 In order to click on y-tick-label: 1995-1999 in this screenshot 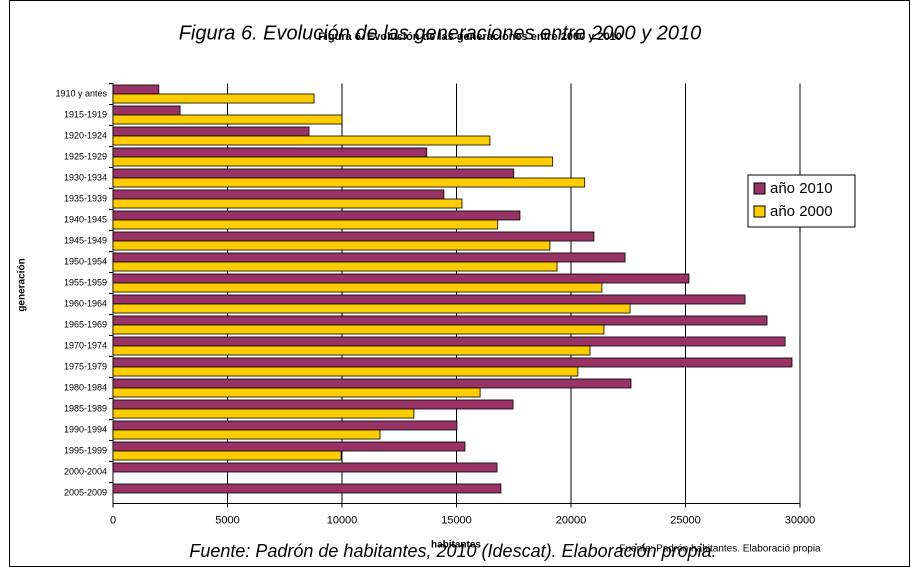, I will do `click(85, 450)`.